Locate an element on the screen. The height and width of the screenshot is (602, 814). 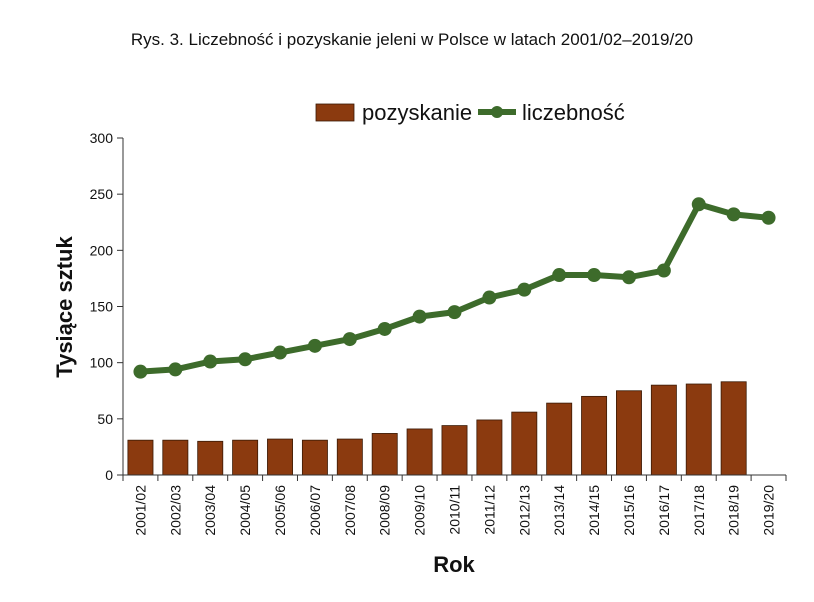
legend: pozyskanie liczebność is located at coordinates (470, 112).